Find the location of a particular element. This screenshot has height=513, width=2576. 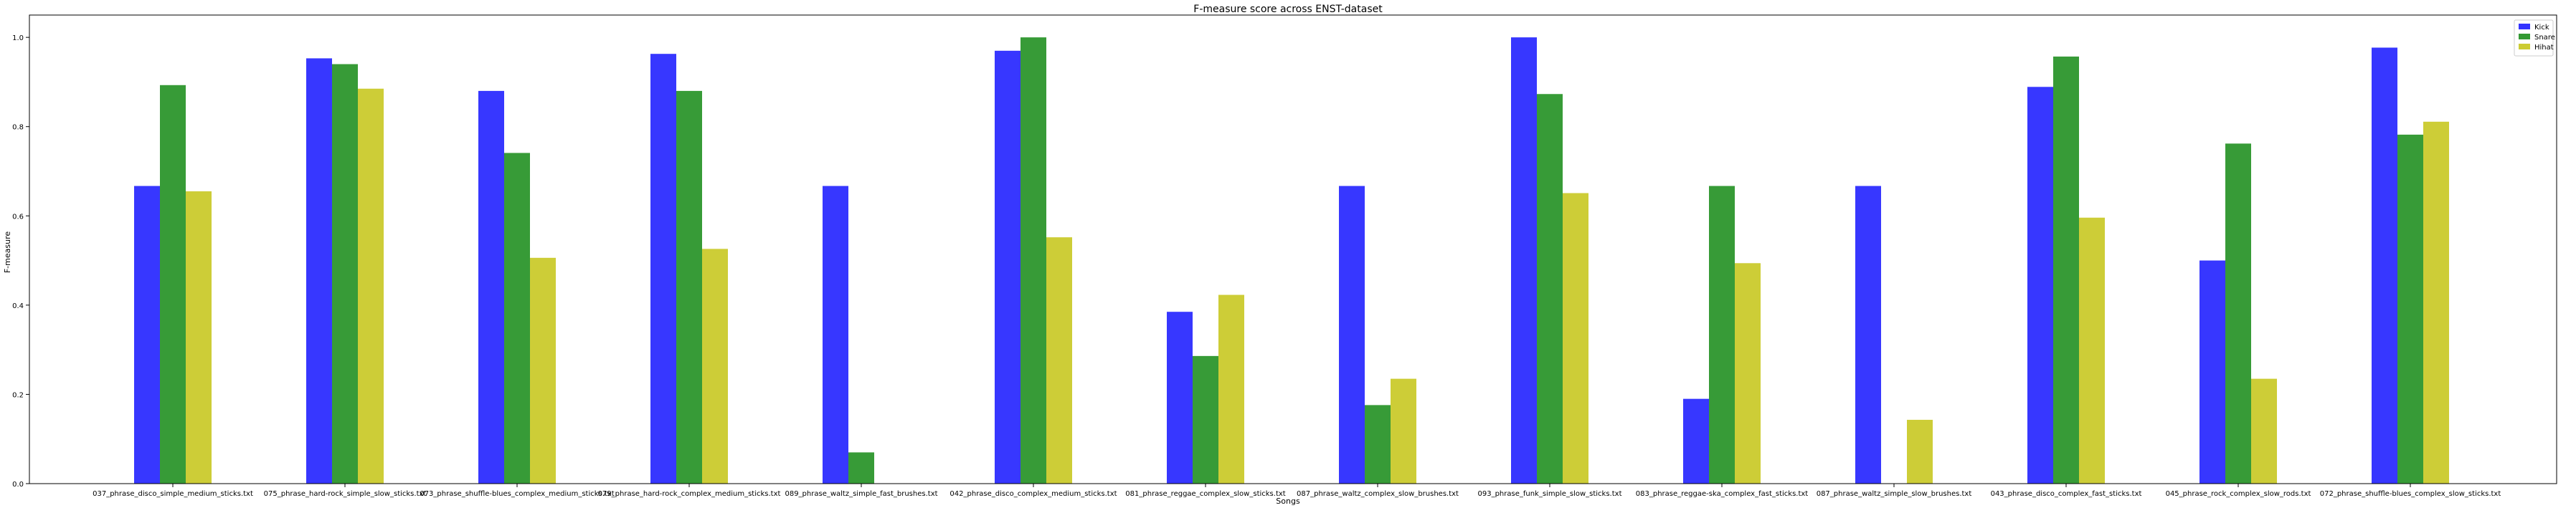

y-tick-label: 0.4 is located at coordinates (18, 306).